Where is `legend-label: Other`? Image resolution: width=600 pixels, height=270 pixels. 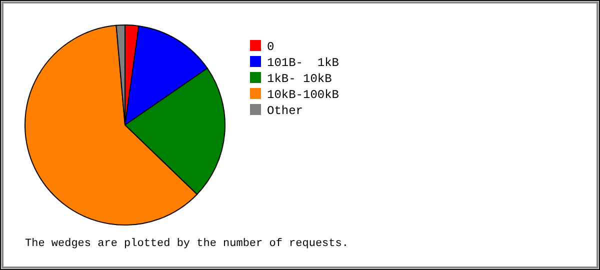
legend-label: Other is located at coordinates (285, 111).